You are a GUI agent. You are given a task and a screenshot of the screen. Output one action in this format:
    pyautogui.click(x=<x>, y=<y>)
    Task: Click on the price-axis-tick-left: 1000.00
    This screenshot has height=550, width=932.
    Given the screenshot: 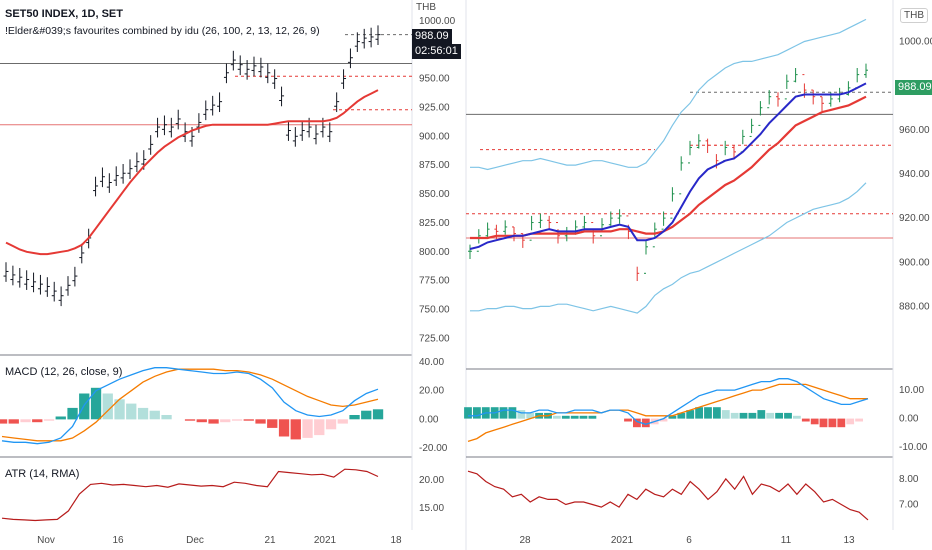 What is the action you would take?
    pyautogui.click(x=437, y=21)
    